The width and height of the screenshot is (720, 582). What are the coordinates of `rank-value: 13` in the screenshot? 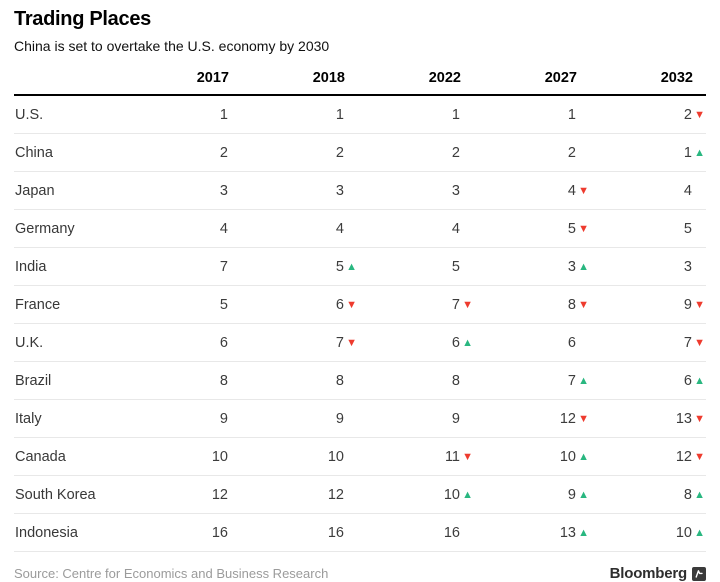 It's located at (683, 418).